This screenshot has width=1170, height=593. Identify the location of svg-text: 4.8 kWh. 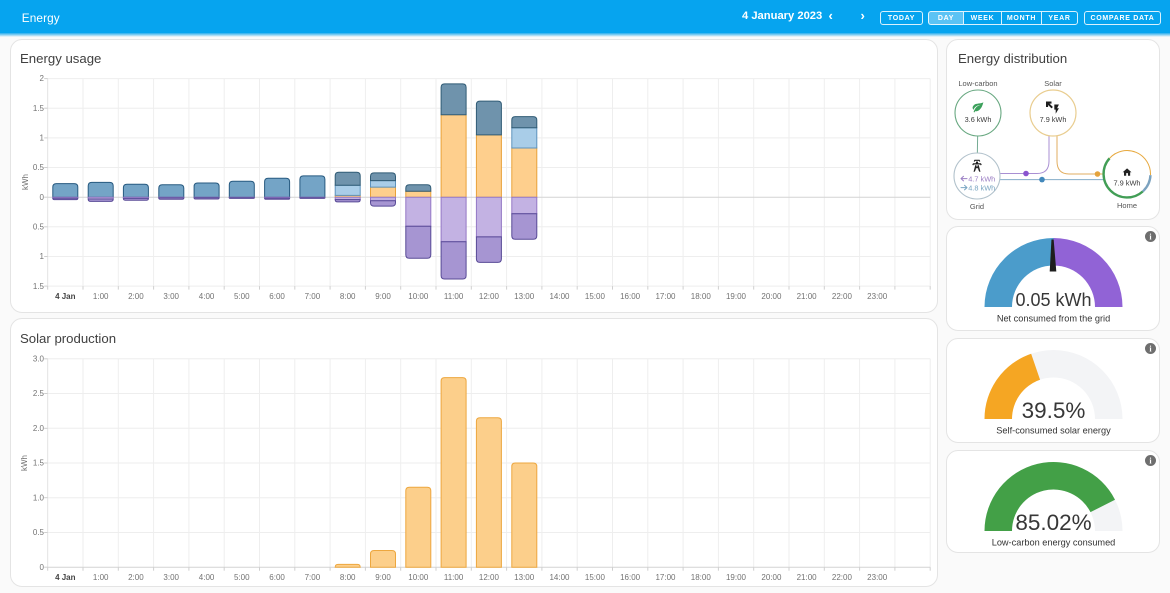
(981, 188).